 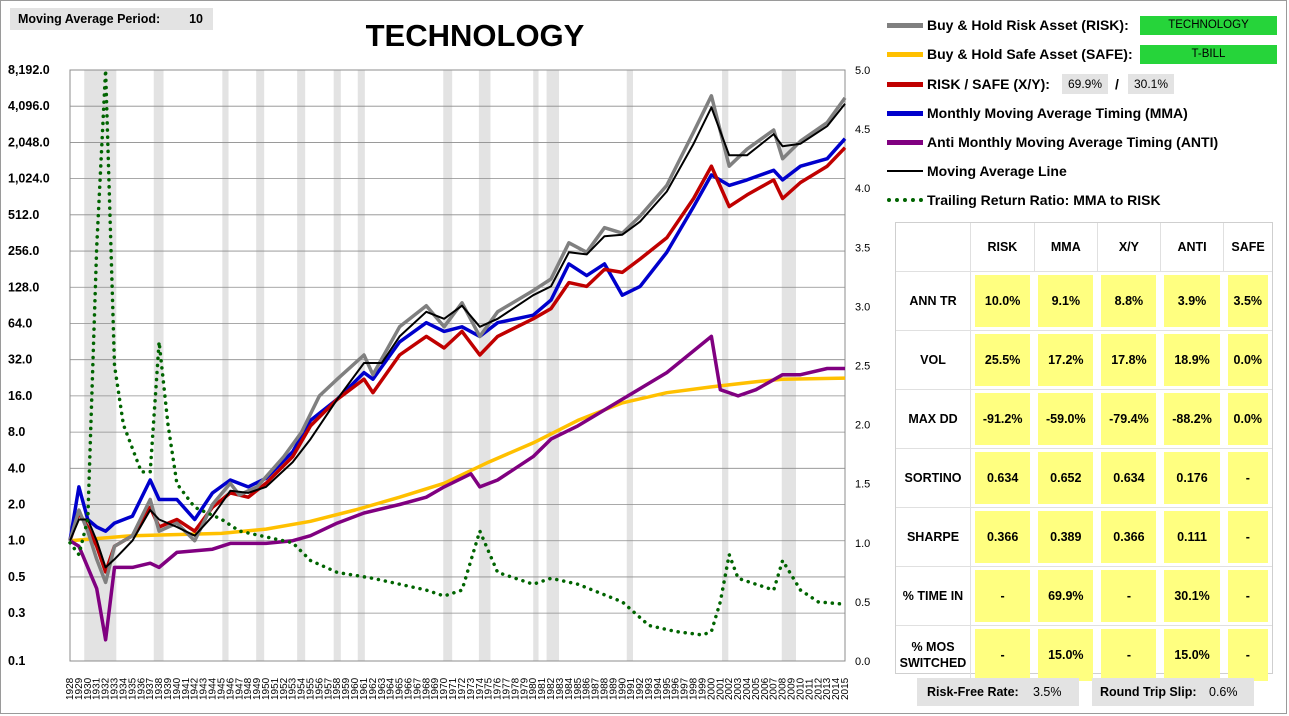 I want to click on x-tick-label: 1937, so click(x=150, y=688).